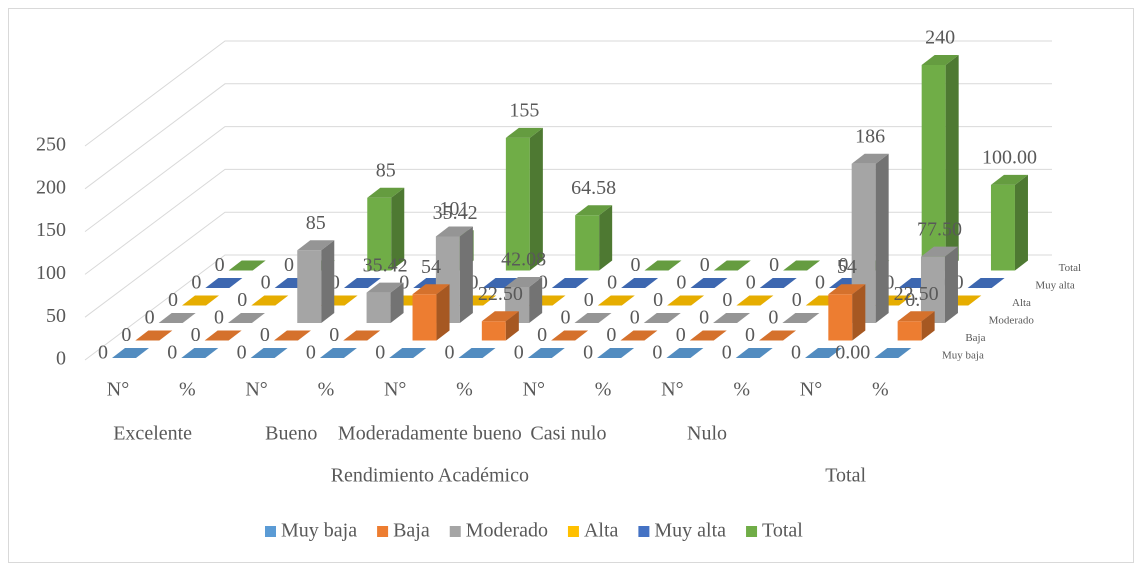 The width and height of the screenshot is (1143, 571). Describe the element at coordinates (386, 170) in the screenshot. I see `data-label: 85` at that location.